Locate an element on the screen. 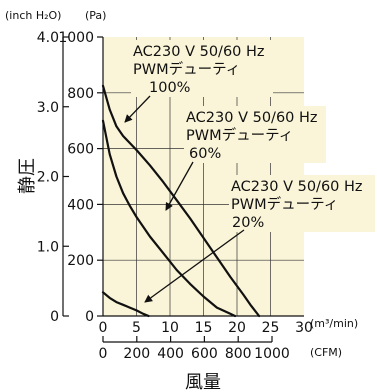 This screenshot has width=377, height=392. y-tick-label-inch-4.0: 4.0 is located at coordinates (48, 38).